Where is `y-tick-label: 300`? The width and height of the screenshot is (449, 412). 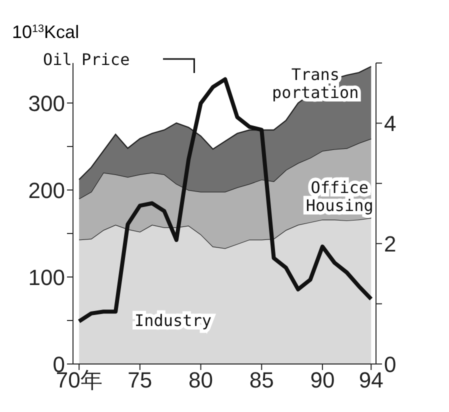 y-tick-label: 300 is located at coordinates (46, 103).